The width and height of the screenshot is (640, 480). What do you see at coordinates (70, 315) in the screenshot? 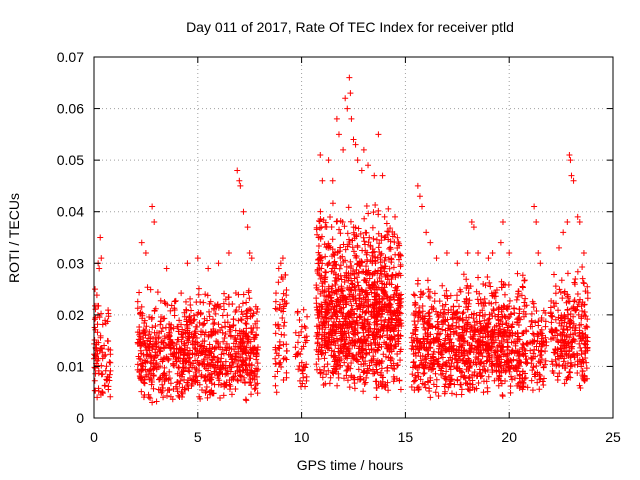
I see `y-tick-label: 0.02` at bounding box center [70, 315].